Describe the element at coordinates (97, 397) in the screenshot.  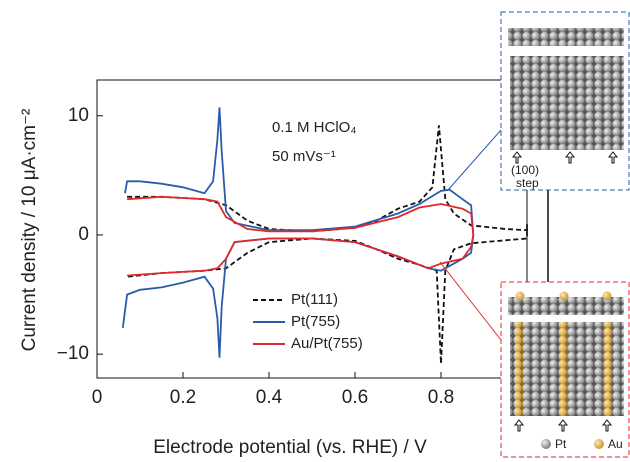
I see `x-tick-label: 0` at that location.